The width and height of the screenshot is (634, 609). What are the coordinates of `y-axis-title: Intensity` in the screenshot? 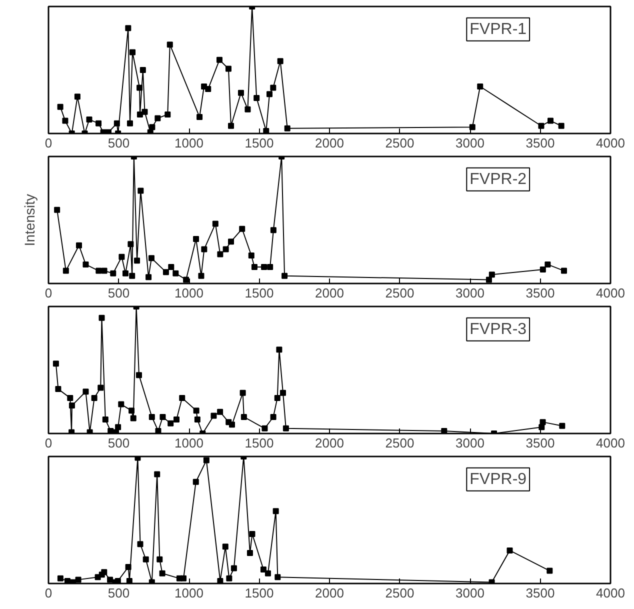 It's located at (30, 220).